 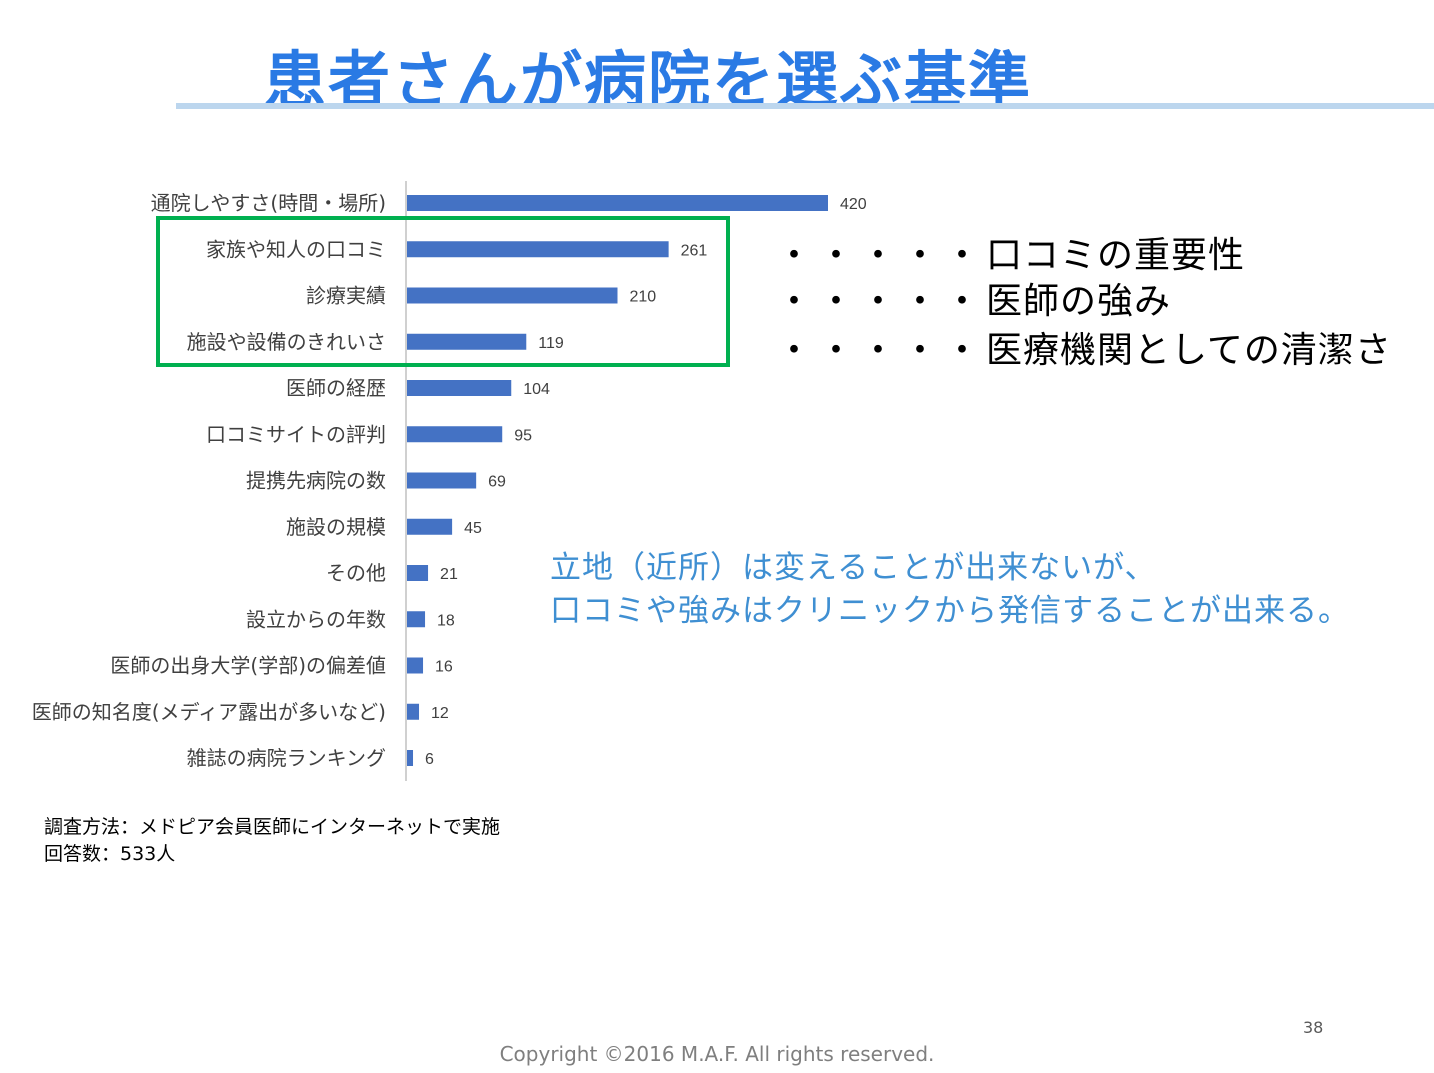 What do you see at coordinates (551, 343) in the screenshot?
I see `data-label: 119` at bounding box center [551, 343].